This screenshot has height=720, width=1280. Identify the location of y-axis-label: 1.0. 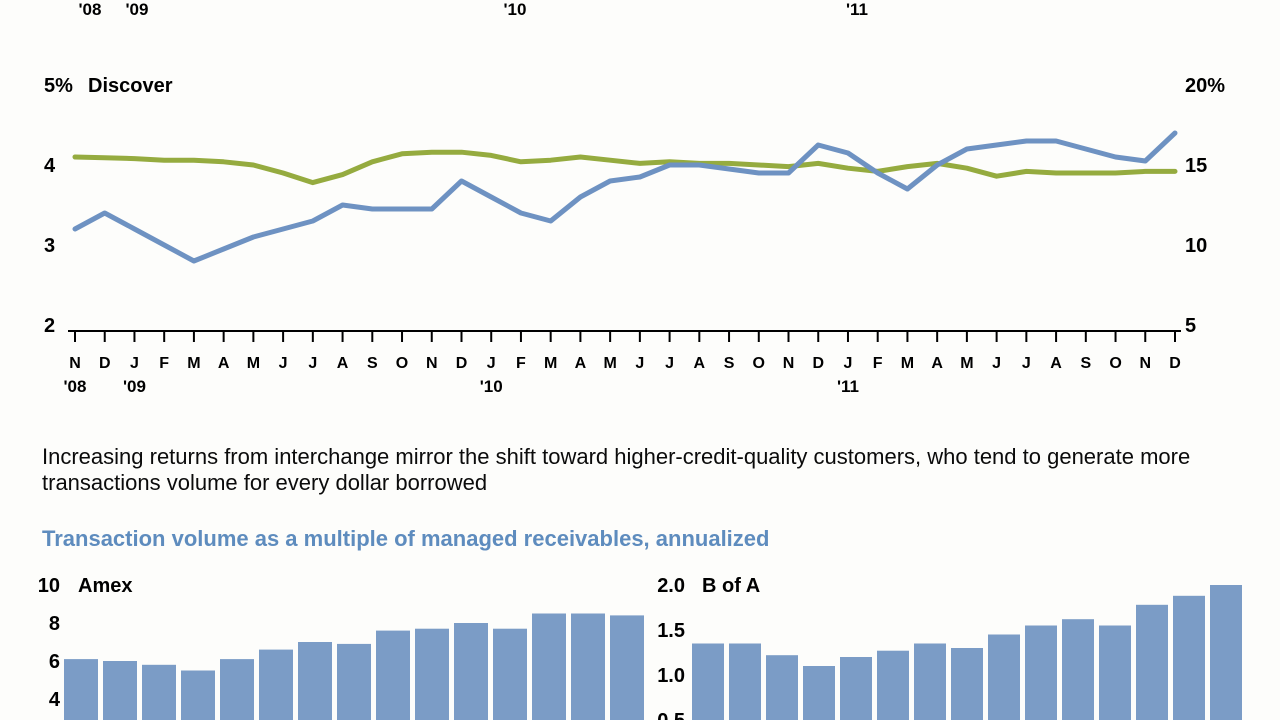
(671, 676).